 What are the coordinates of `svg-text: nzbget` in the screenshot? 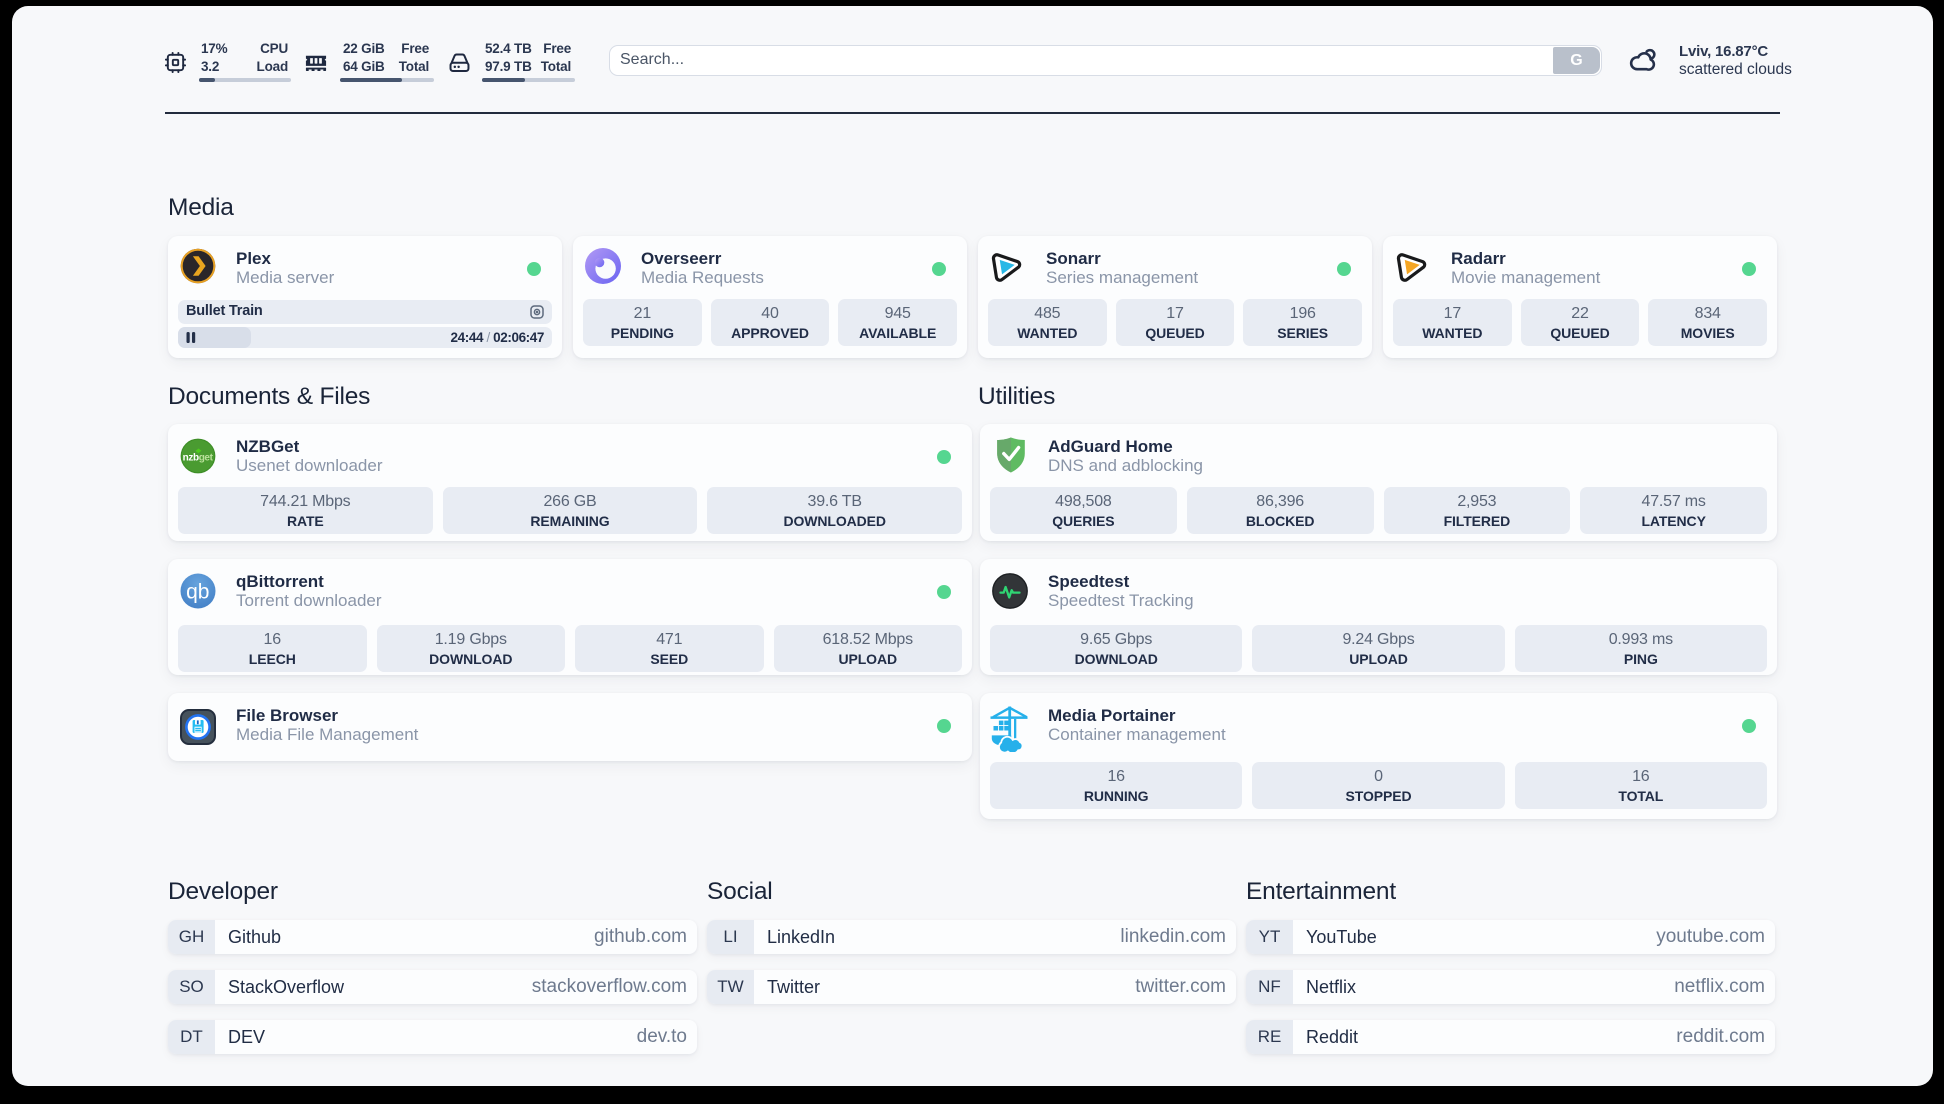 It's located at (198, 457).